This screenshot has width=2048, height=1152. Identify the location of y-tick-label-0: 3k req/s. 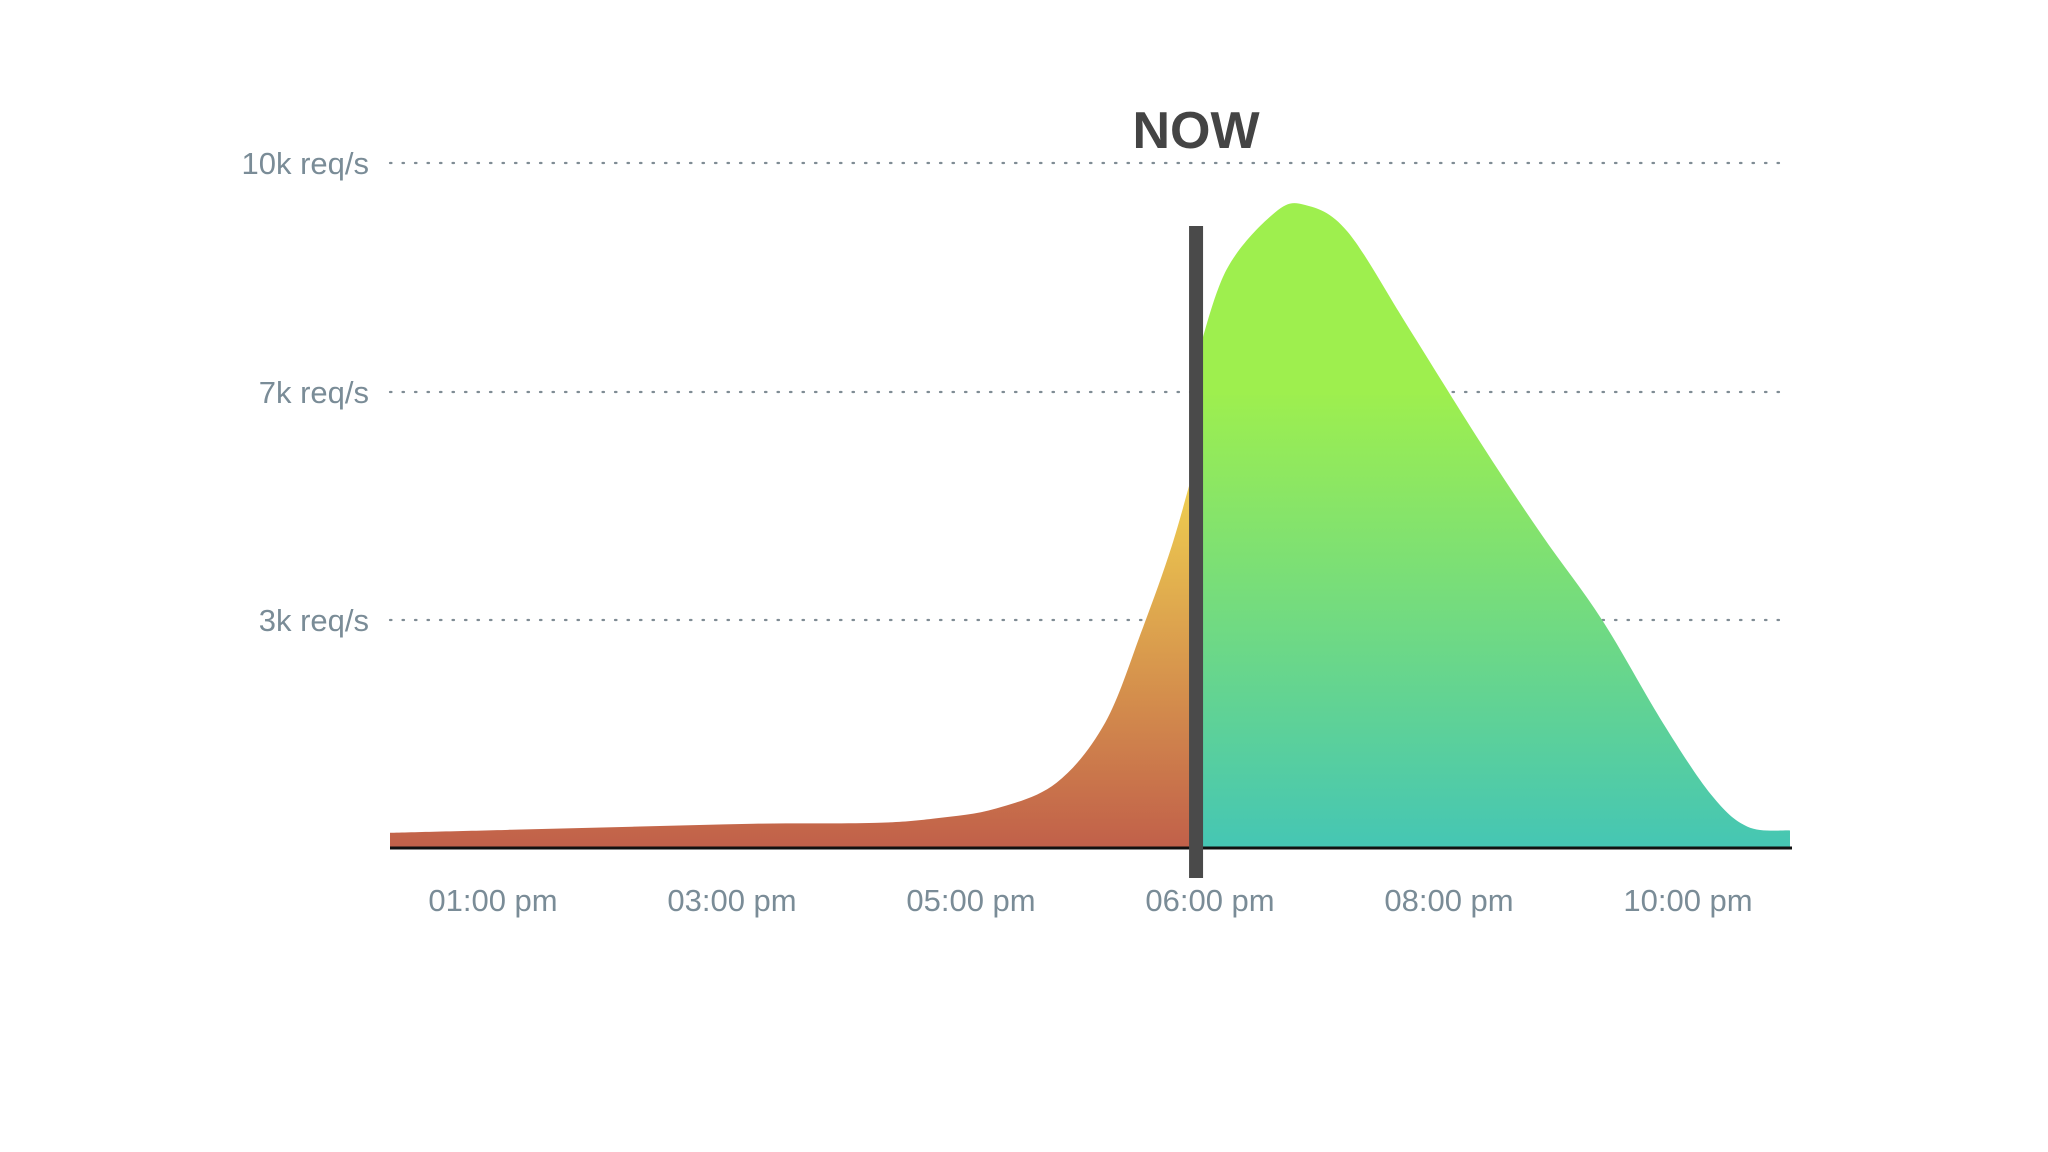
(314, 620).